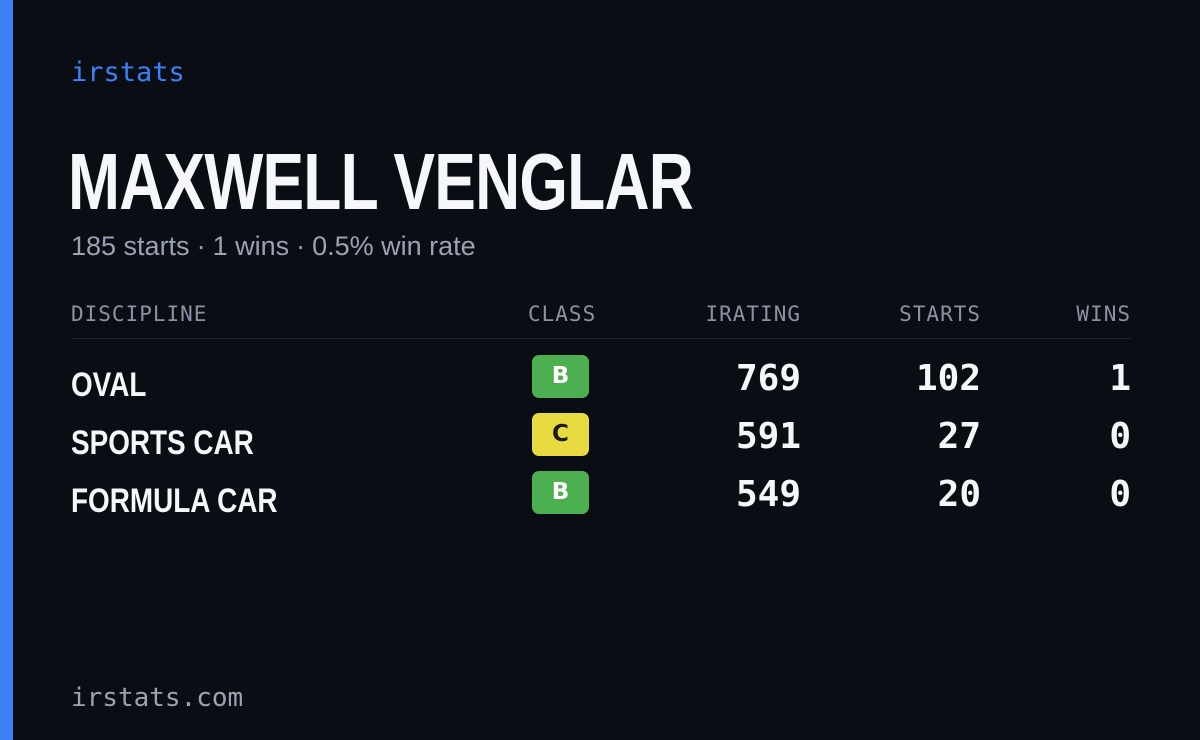 The image size is (1200, 740). Describe the element at coordinates (601, 384) in the screenshot. I see `table-row: OVAL B 769 102 1` at that location.